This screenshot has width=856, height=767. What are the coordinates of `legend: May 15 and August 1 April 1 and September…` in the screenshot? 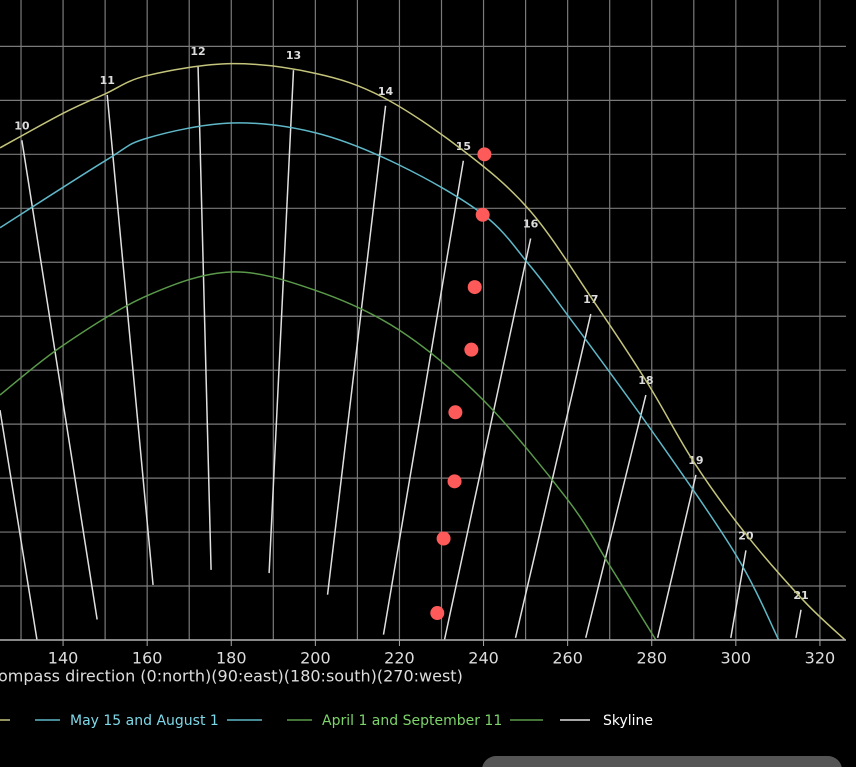 It's located at (326, 721).